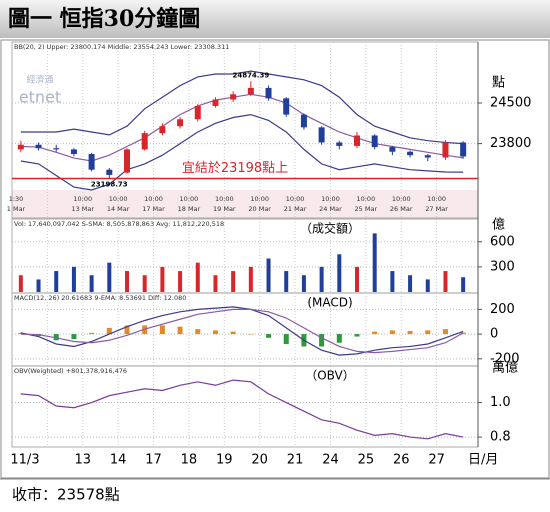  What do you see at coordinates (245, 204) in the screenshot?
I see `date-band` at bounding box center [245, 204].